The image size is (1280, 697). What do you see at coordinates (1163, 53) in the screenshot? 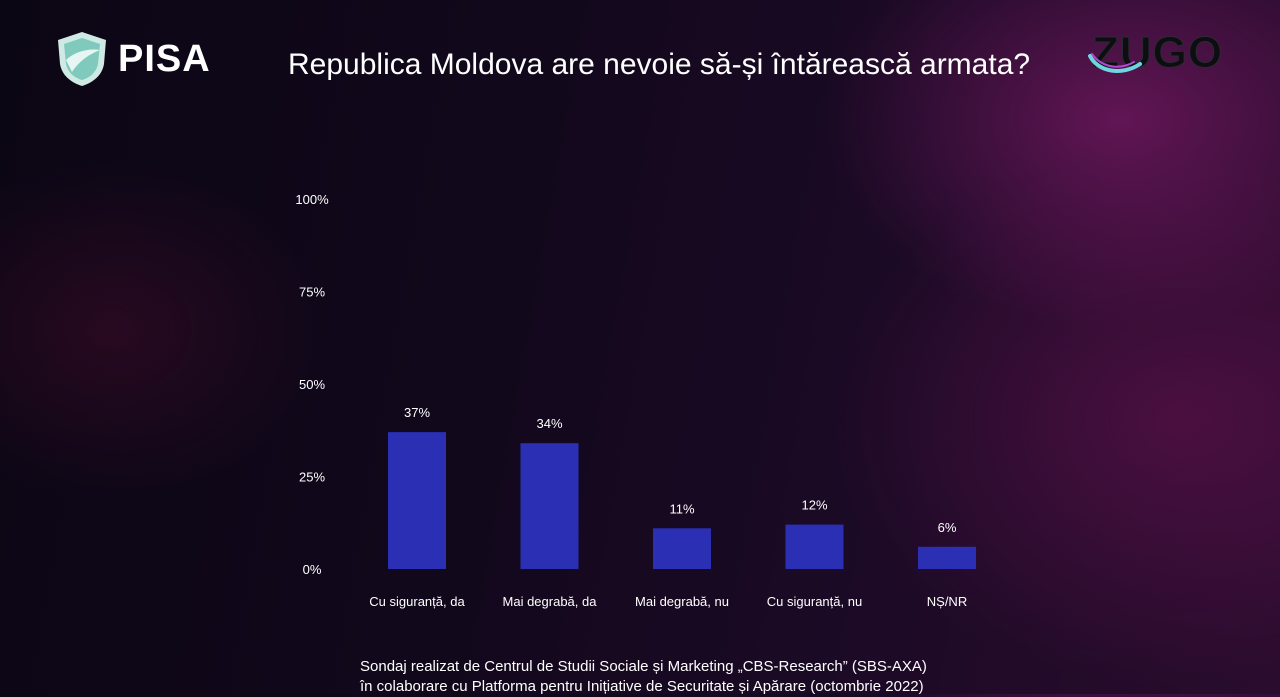
I see `zugo-logo: ZUGO` at bounding box center [1163, 53].